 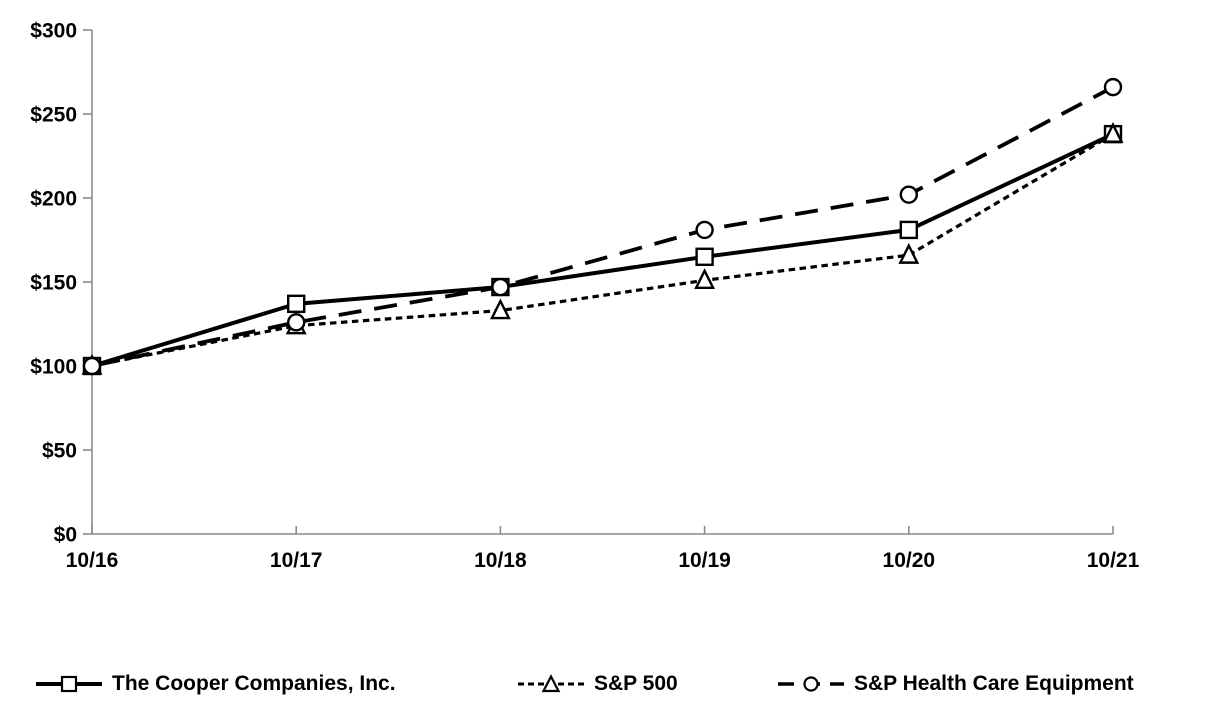 I want to click on svg-text: $300, so click(x=53, y=31).